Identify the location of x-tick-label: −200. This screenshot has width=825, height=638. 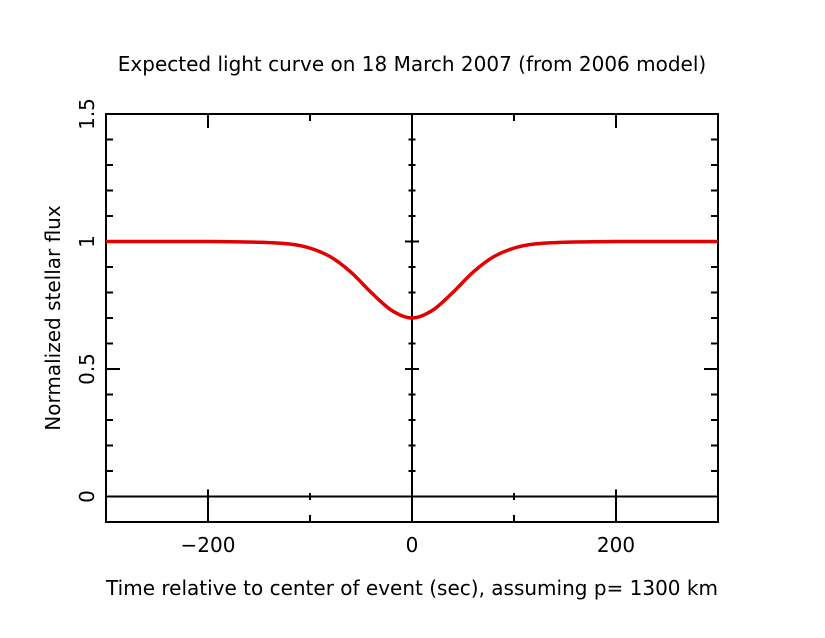
(208, 545).